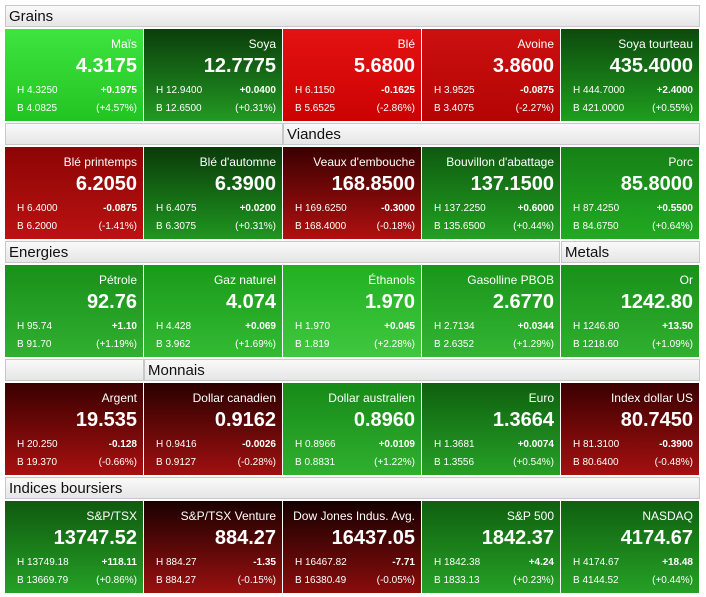  I want to click on percent-change: (+0.55%), so click(672, 108).